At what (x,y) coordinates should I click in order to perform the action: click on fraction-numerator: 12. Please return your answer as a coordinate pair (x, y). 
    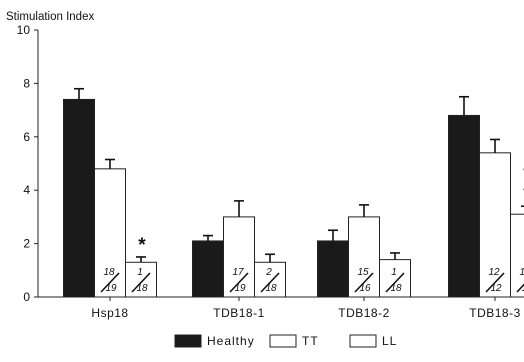
    Looking at the image, I should click on (494, 272).